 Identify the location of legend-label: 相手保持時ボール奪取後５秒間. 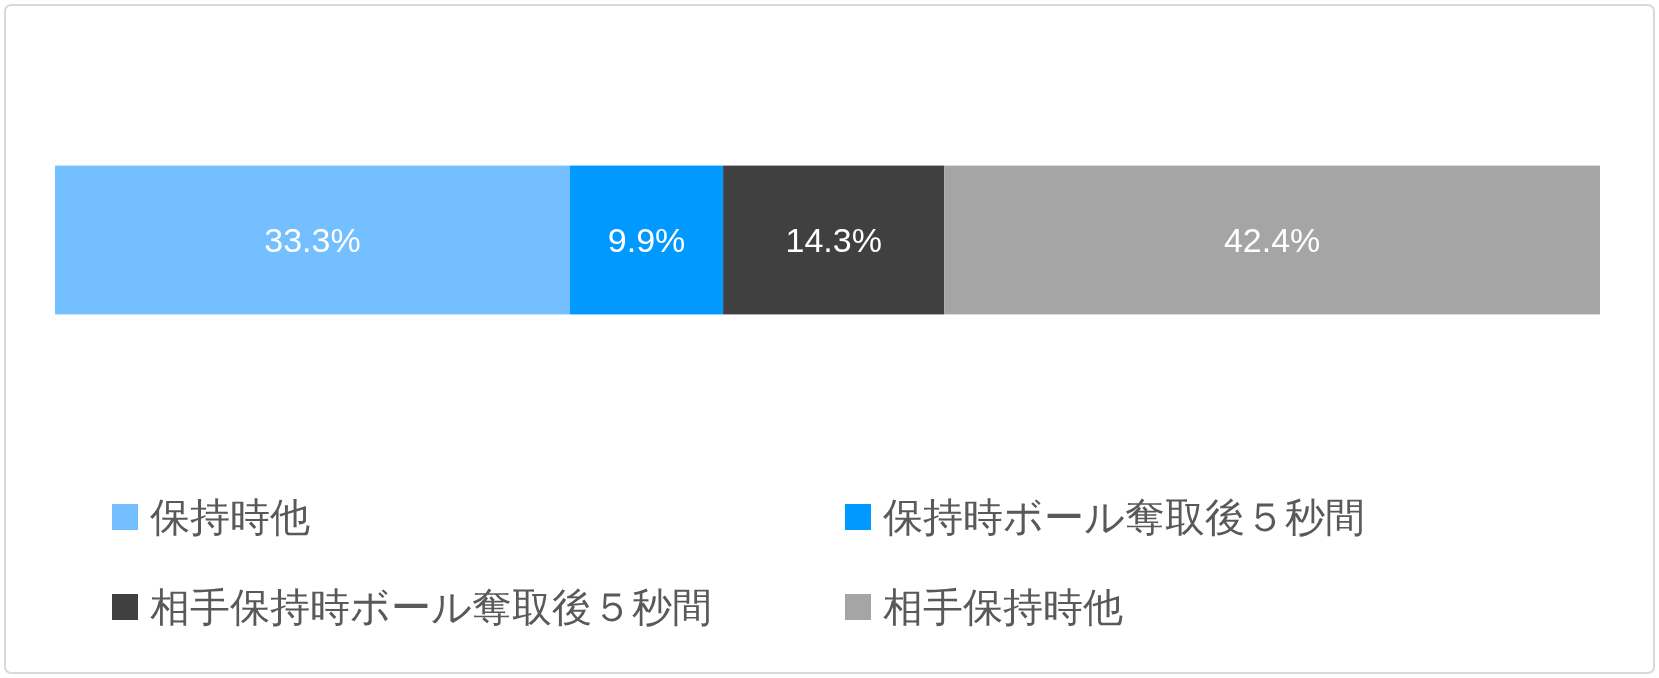
(431, 607).